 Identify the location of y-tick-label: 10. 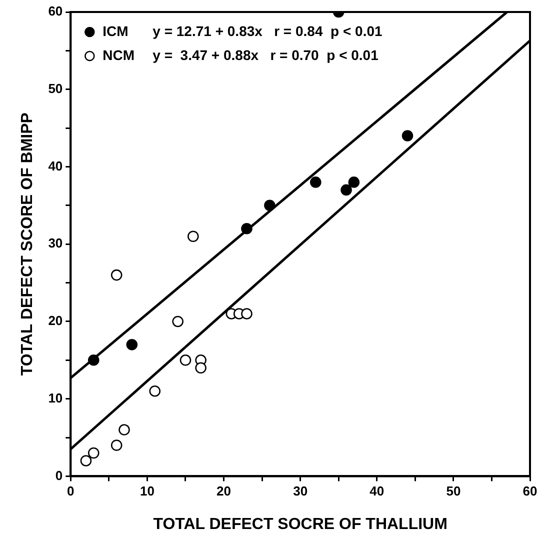
(55, 398).